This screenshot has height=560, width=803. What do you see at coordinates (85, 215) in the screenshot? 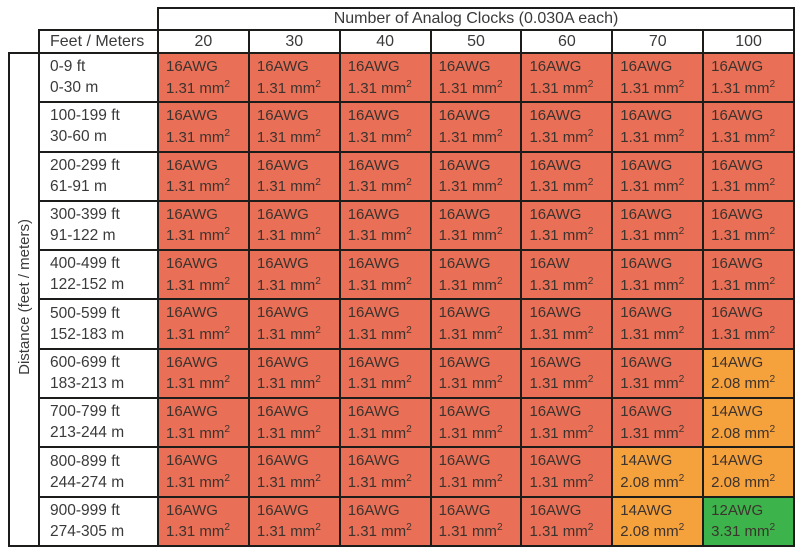
I see `row-label-feet: 300-399 ft` at bounding box center [85, 215].